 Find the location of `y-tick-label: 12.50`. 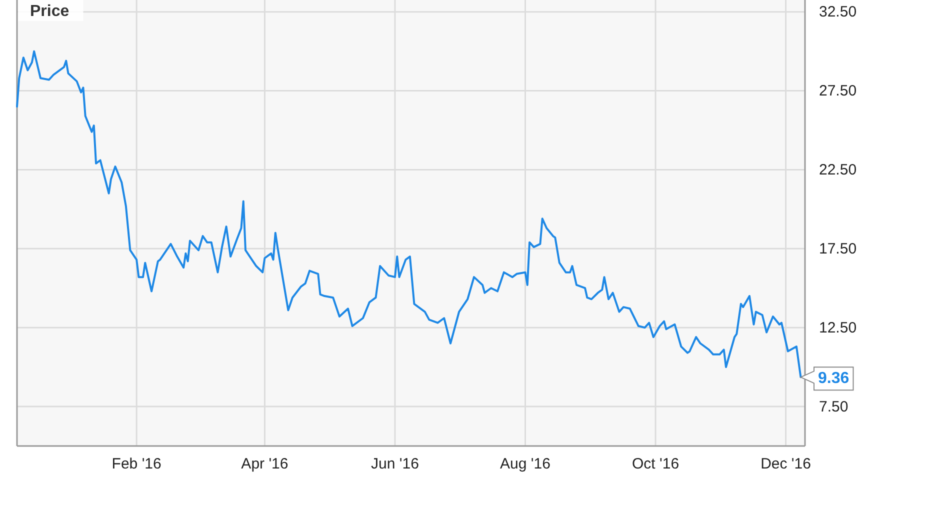

y-tick-label: 12.50 is located at coordinates (838, 327).